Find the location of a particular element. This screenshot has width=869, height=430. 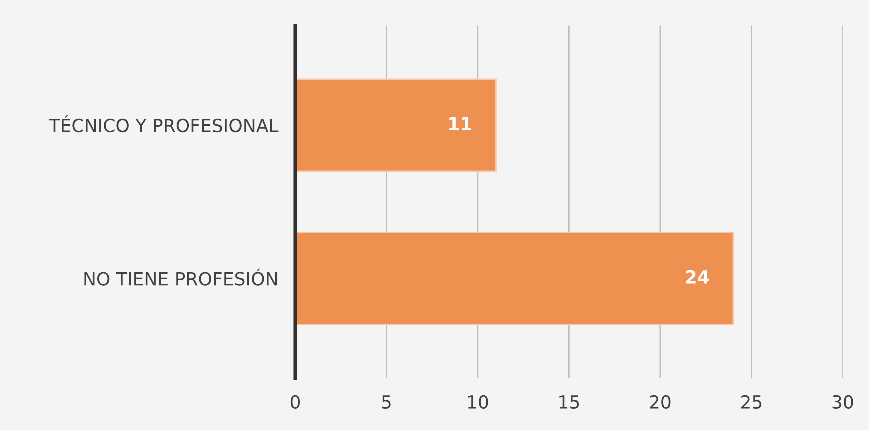

x-tick-label: 15 is located at coordinates (570, 403).